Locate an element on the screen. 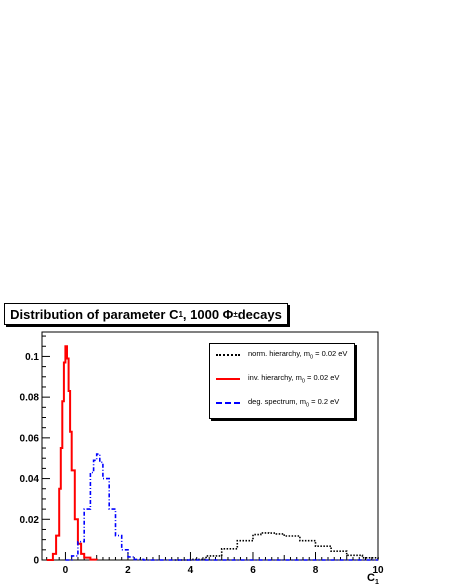  x-tick-label: 10 is located at coordinates (378, 570).